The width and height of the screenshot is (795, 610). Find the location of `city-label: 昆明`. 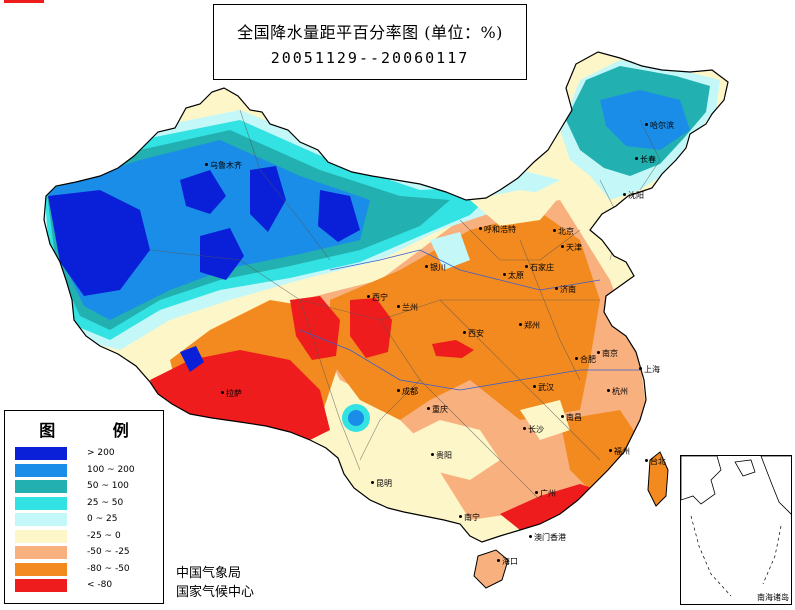

city-label: 昆明 is located at coordinates (384, 483).